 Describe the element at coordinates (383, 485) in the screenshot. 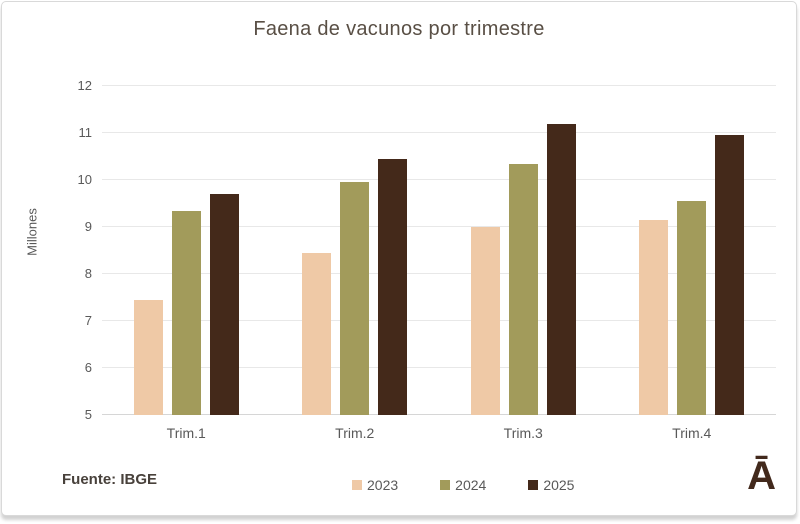

I see `legend-label-2023: 2023` at that location.